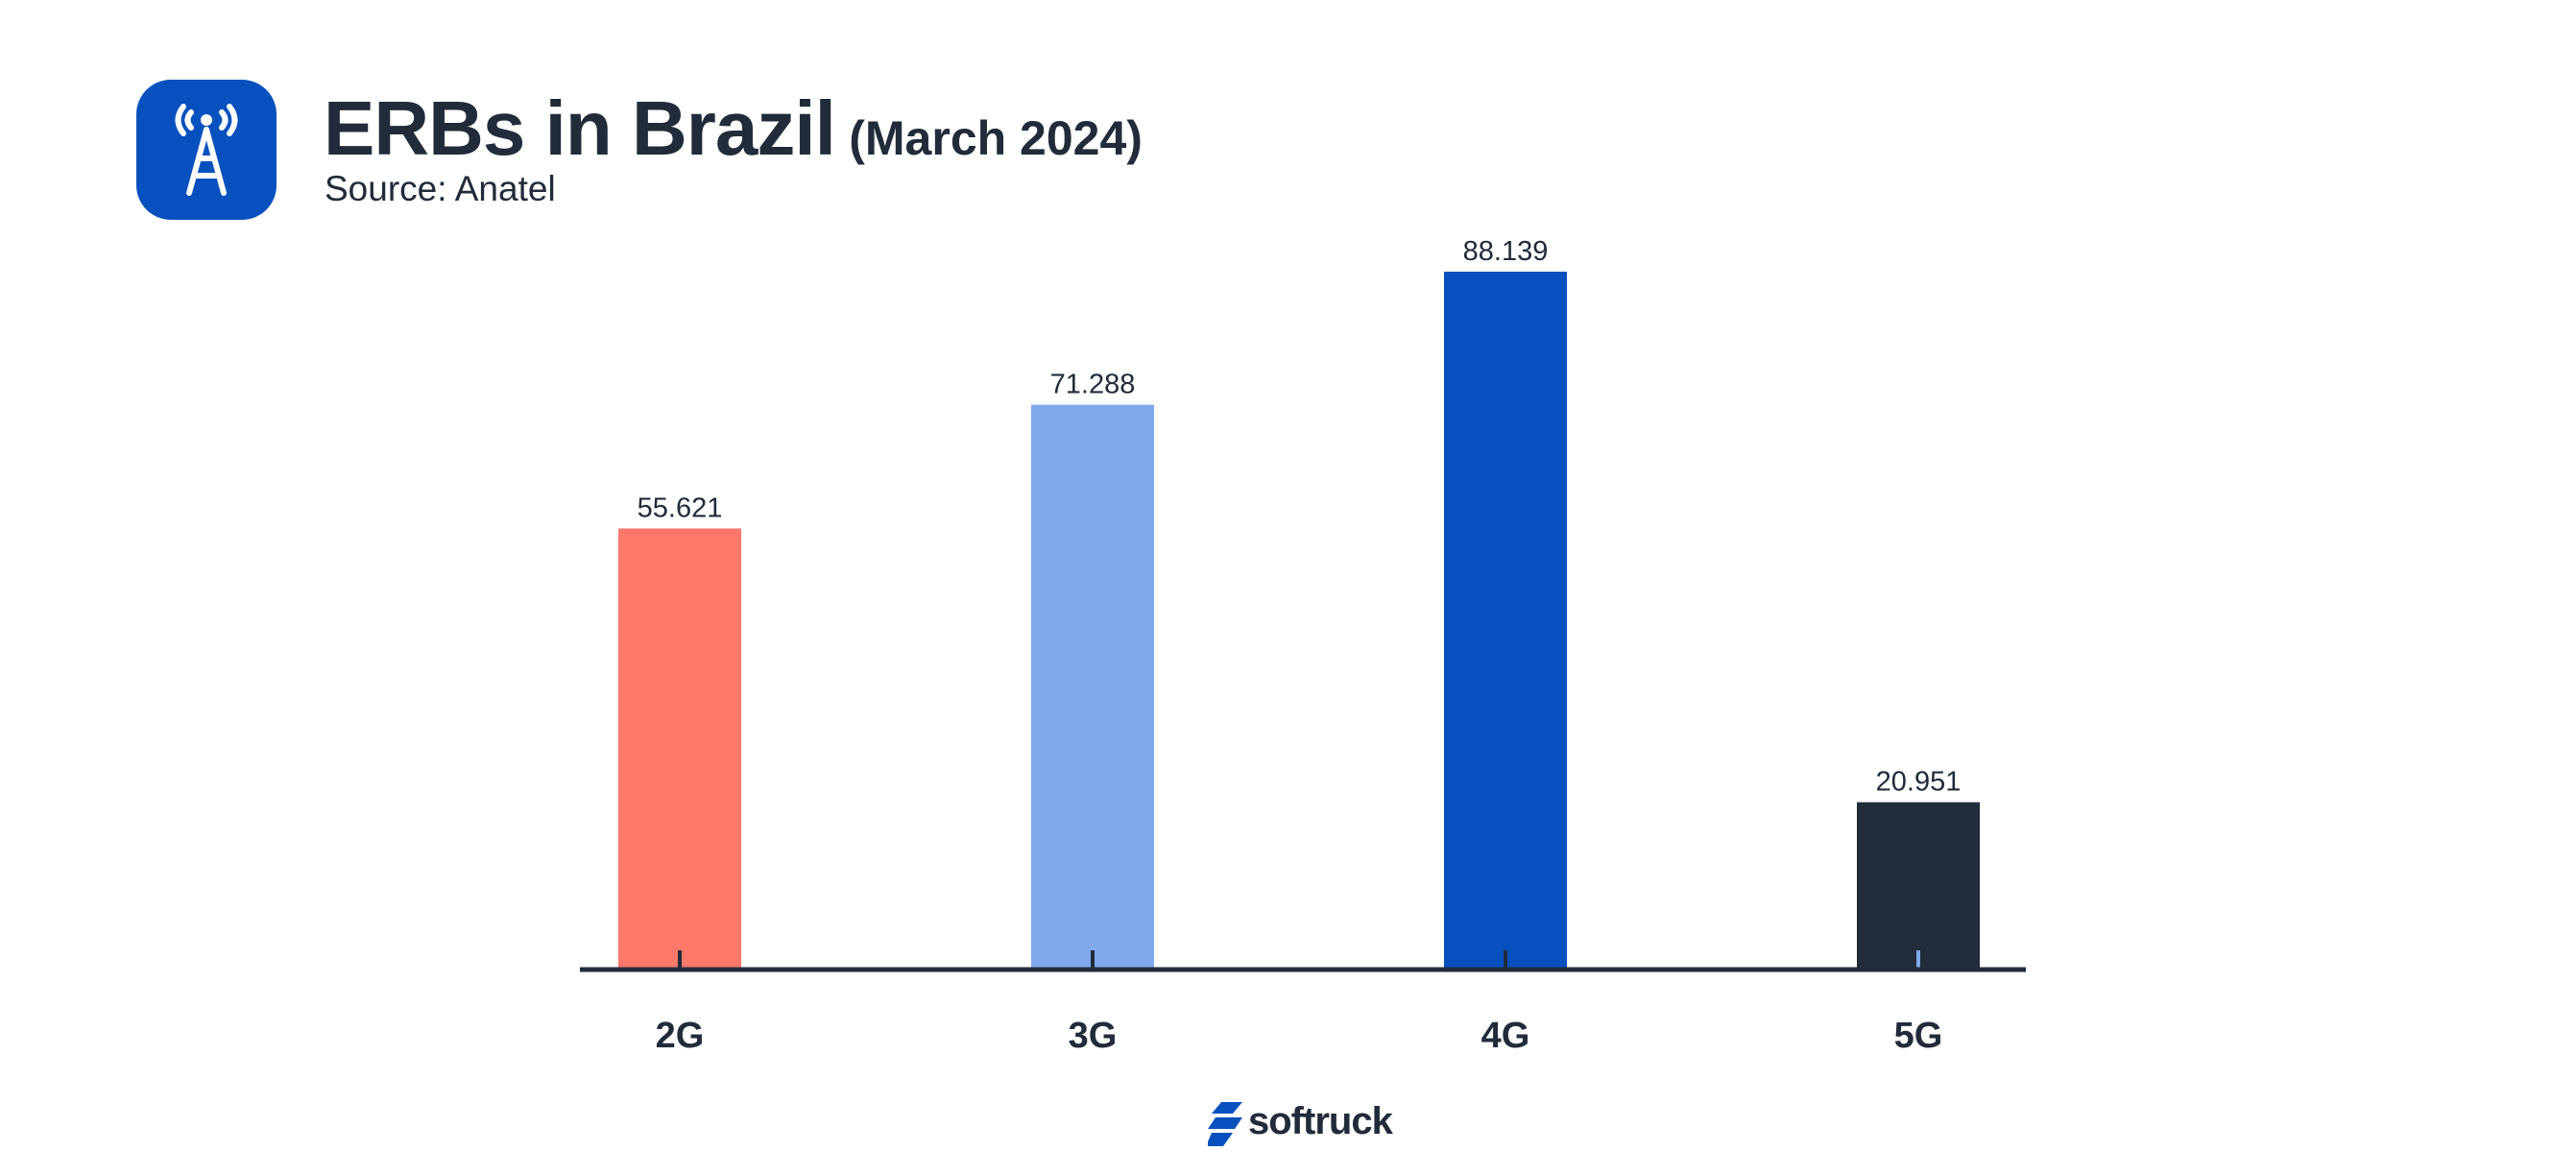 The image size is (2576, 1175). Describe the element at coordinates (1092, 686) in the screenshot. I see `bar-3g` at that location.